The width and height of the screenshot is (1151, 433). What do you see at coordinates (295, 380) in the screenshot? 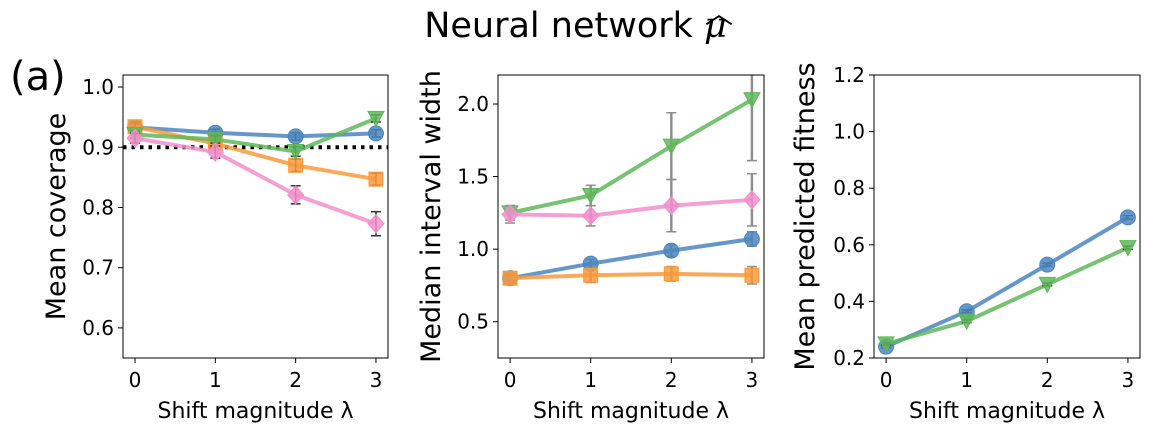
I see `x-tick-label-1-2: 2` at bounding box center [295, 380].